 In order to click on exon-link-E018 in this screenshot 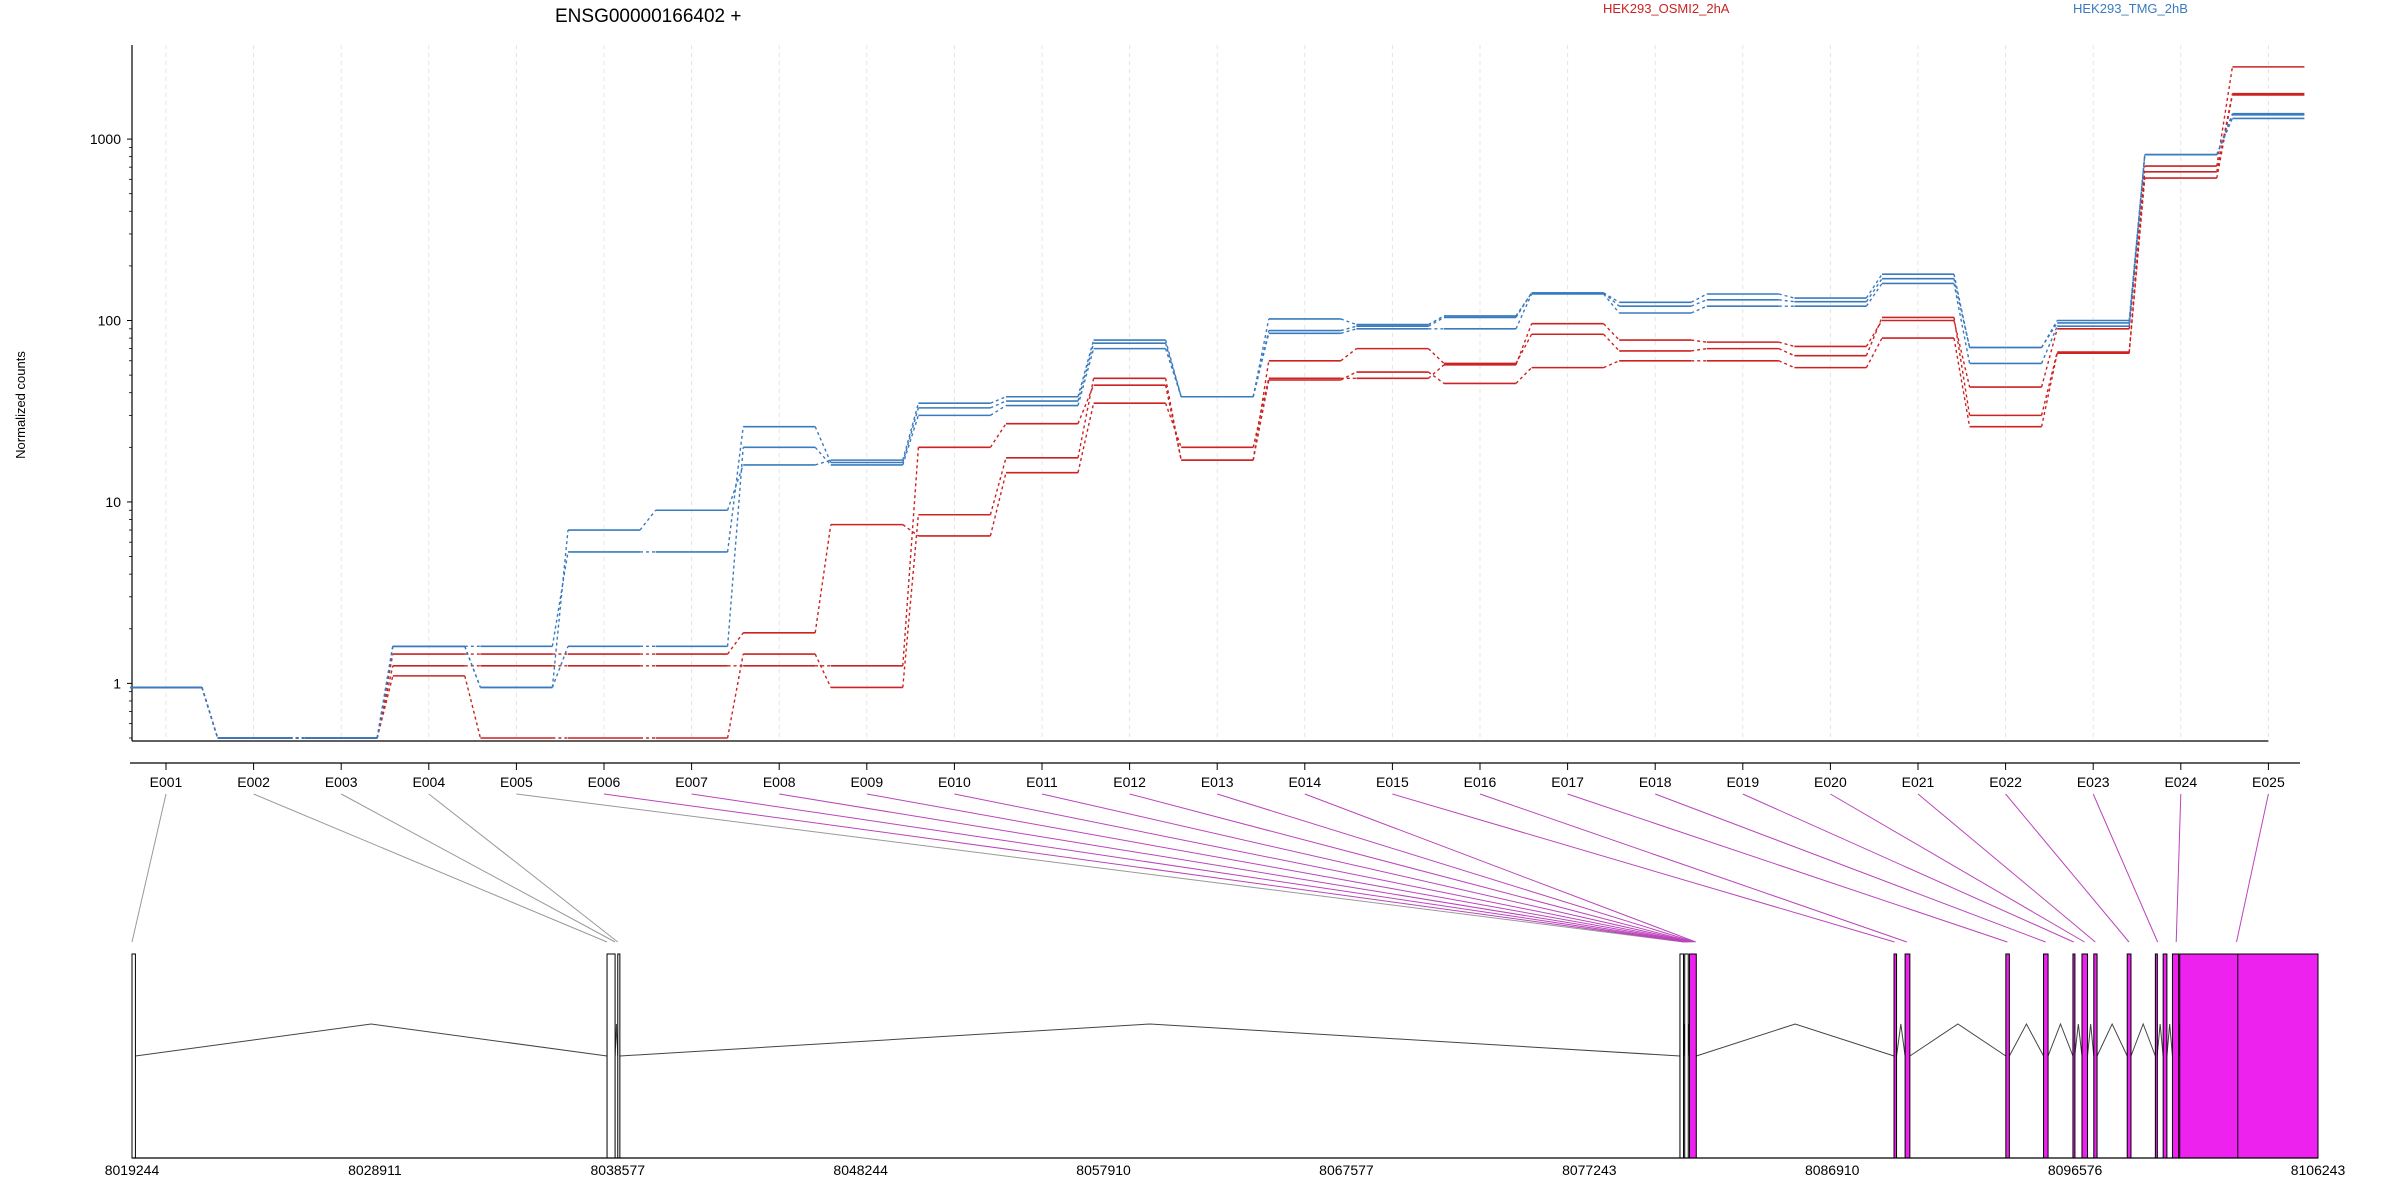, I will do `click(1850, 868)`.